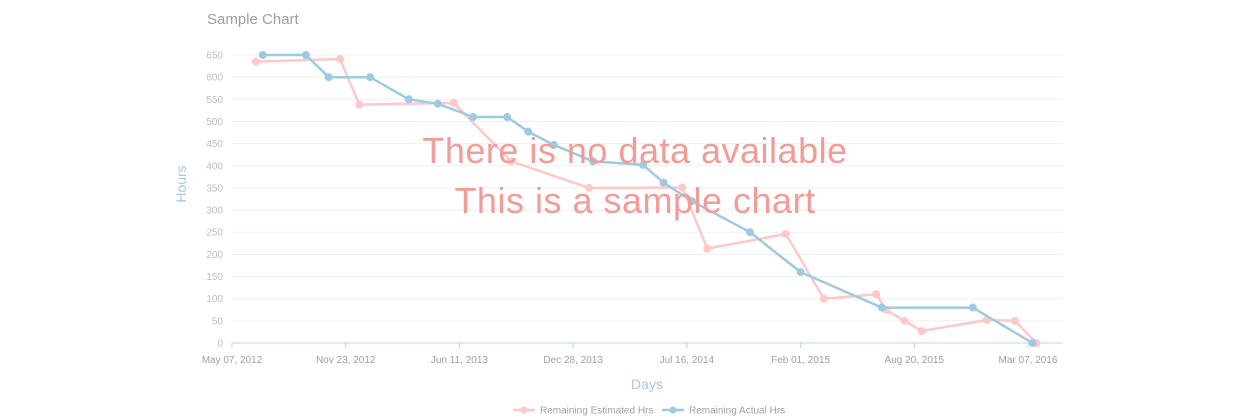  What do you see at coordinates (214, 255) in the screenshot?
I see `y-tick-label: 200` at bounding box center [214, 255].